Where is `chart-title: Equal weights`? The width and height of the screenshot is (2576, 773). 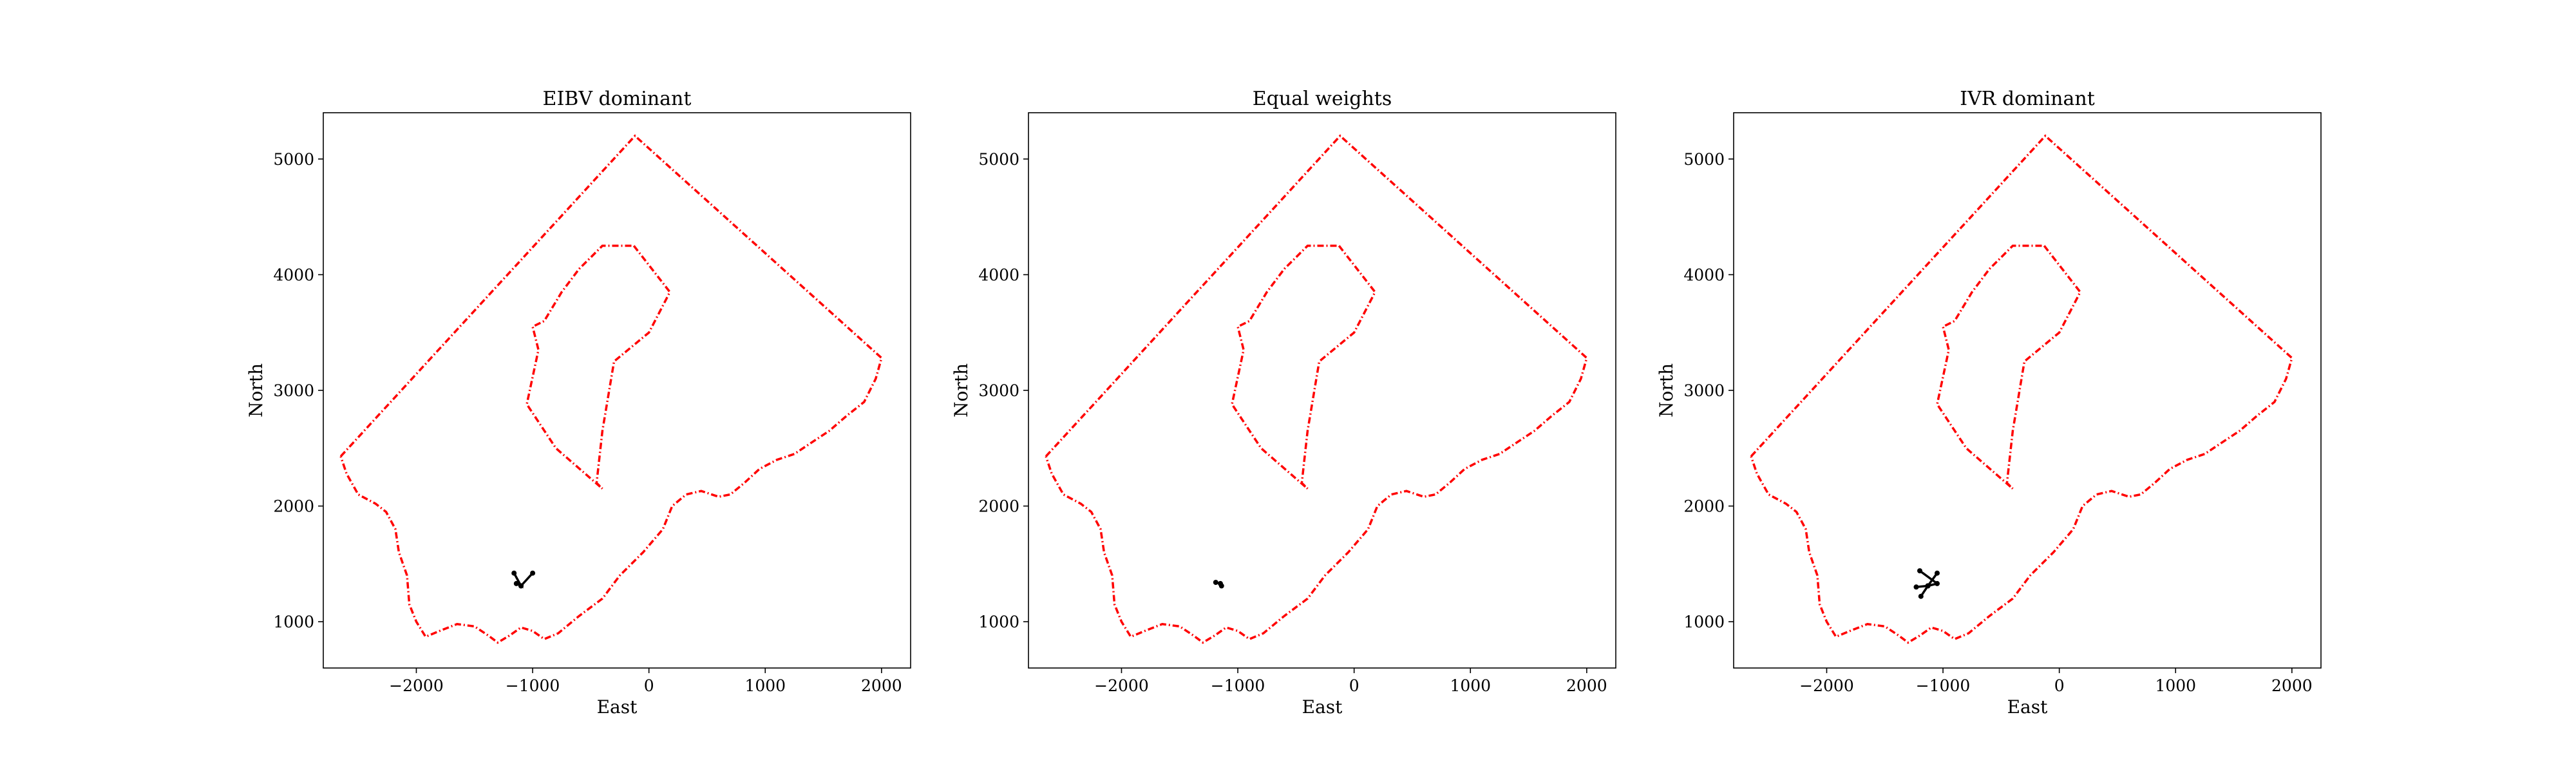 chart-title: Equal weights is located at coordinates (1322, 99).